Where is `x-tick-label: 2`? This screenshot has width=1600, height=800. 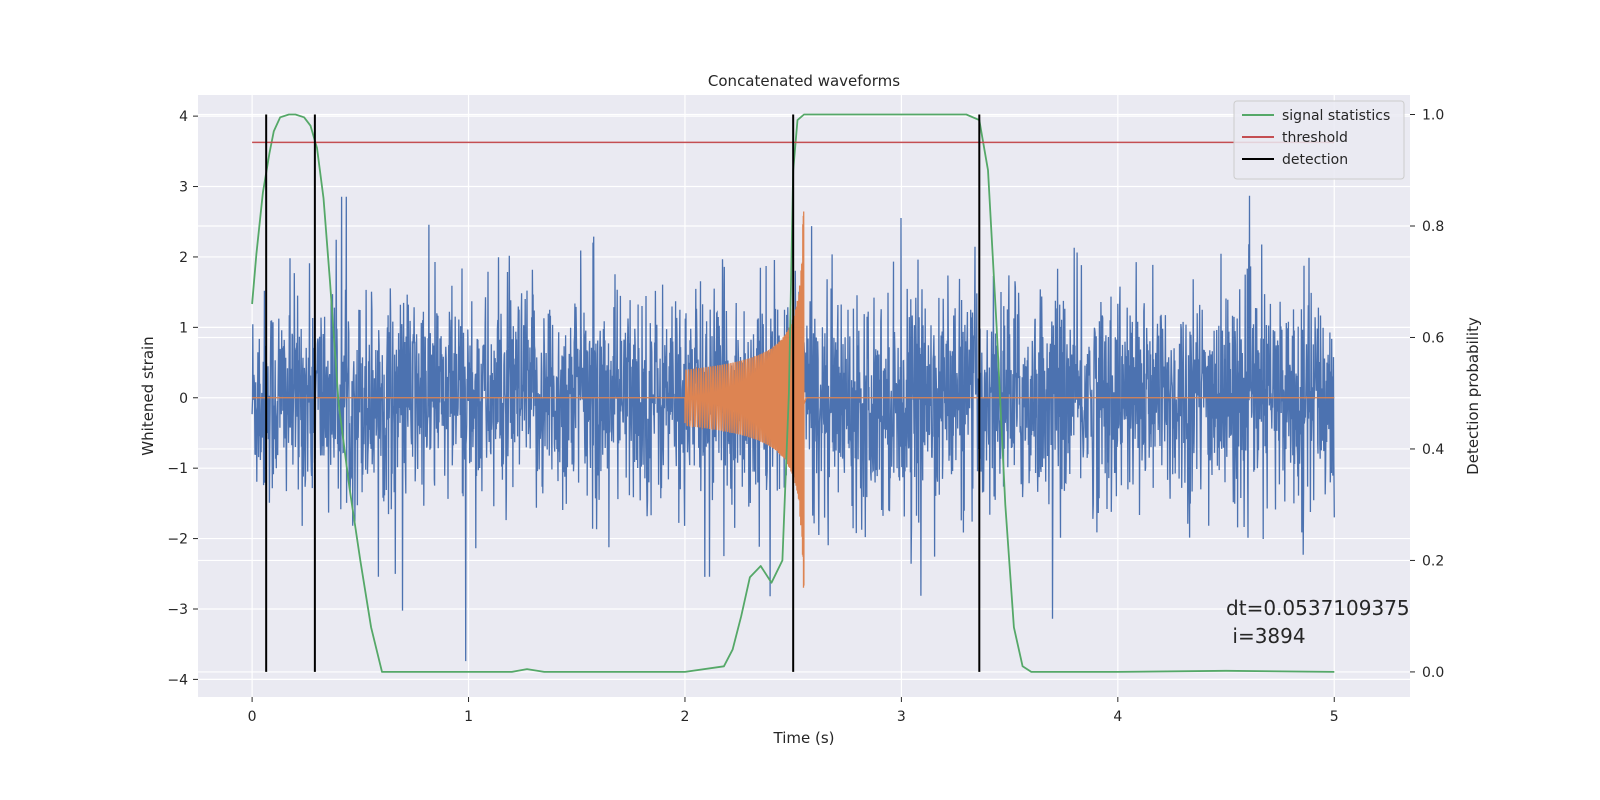 x-tick-label: 2 is located at coordinates (685, 717).